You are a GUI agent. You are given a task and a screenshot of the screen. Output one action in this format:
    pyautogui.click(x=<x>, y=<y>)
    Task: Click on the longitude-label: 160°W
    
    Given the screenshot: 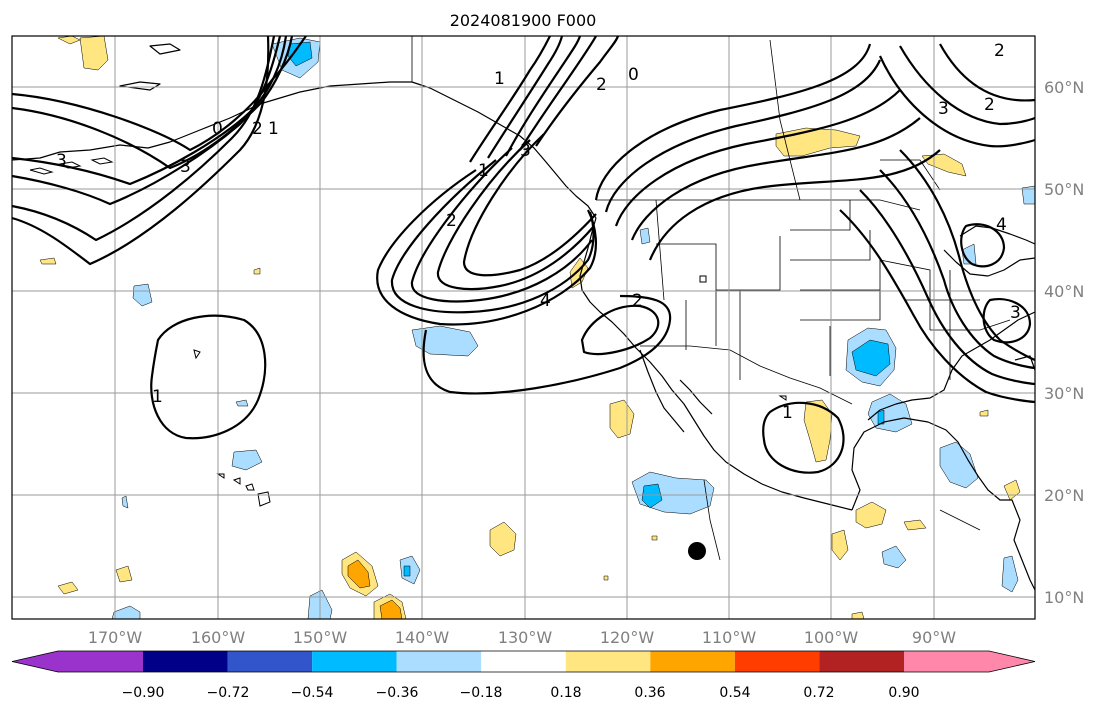 What is the action you would take?
    pyautogui.click(x=218, y=637)
    